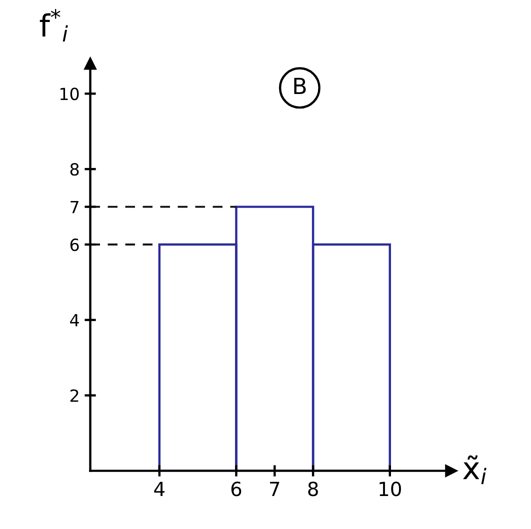  I want to click on annotation: B, so click(300, 86).